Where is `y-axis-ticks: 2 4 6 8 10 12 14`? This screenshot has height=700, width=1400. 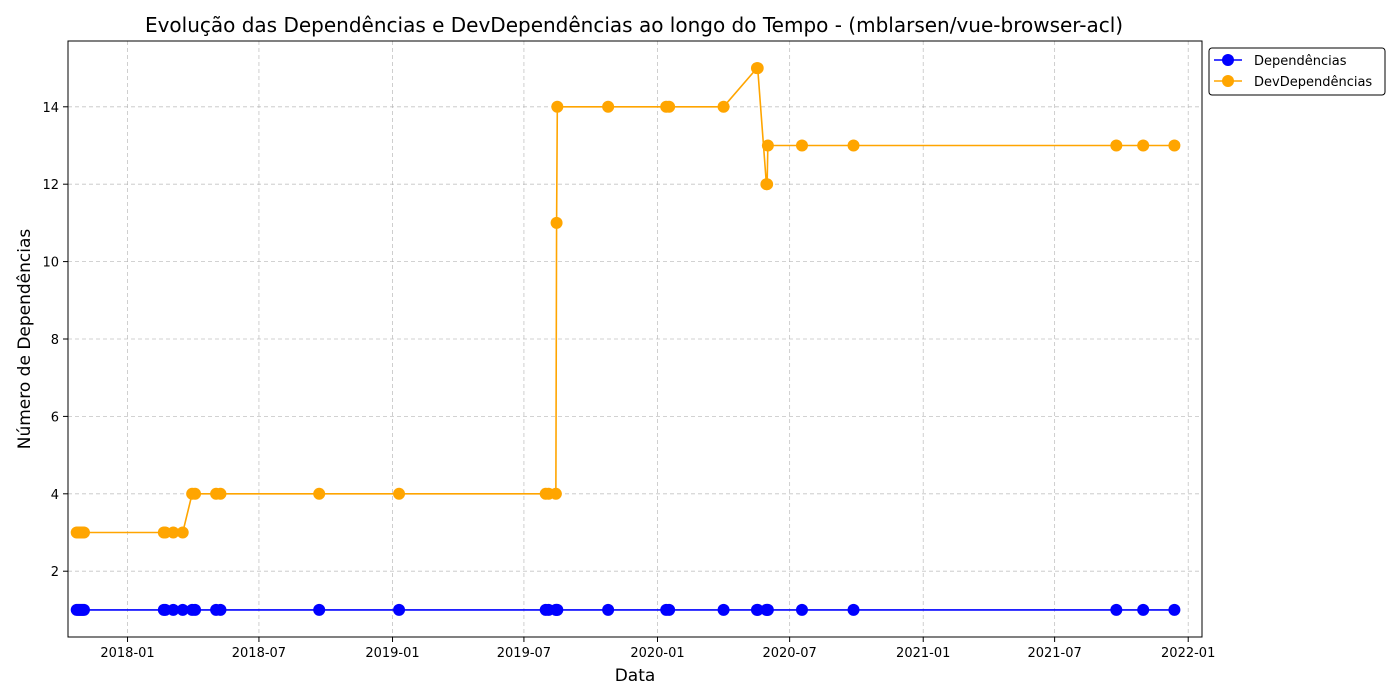
y-axis-ticks: 2 4 6 8 10 12 14 is located at coordinates (55, 340).